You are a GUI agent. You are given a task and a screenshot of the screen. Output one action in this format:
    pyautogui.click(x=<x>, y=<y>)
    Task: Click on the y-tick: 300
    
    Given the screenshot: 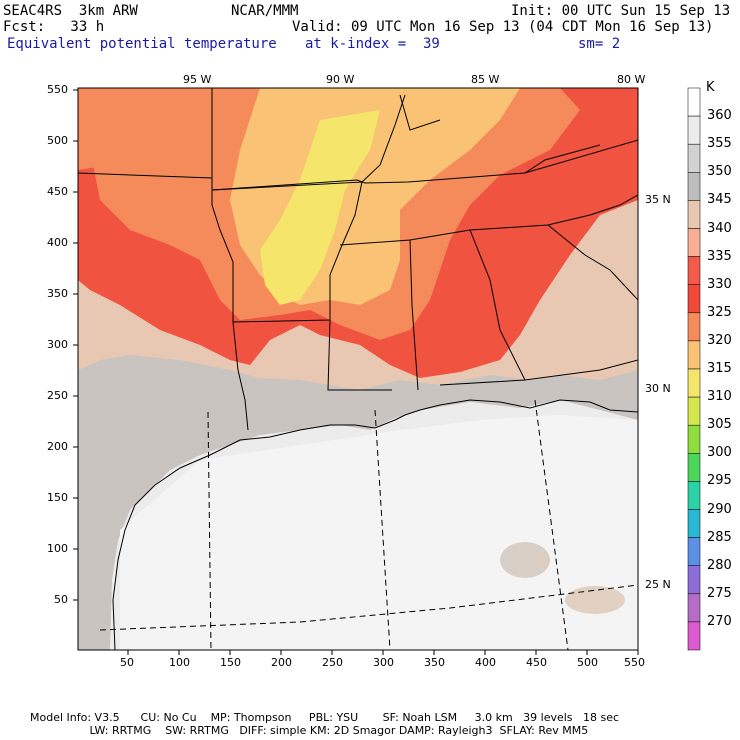 What is the action you would take?
    pyautogui.click(x=57, y=344)
    